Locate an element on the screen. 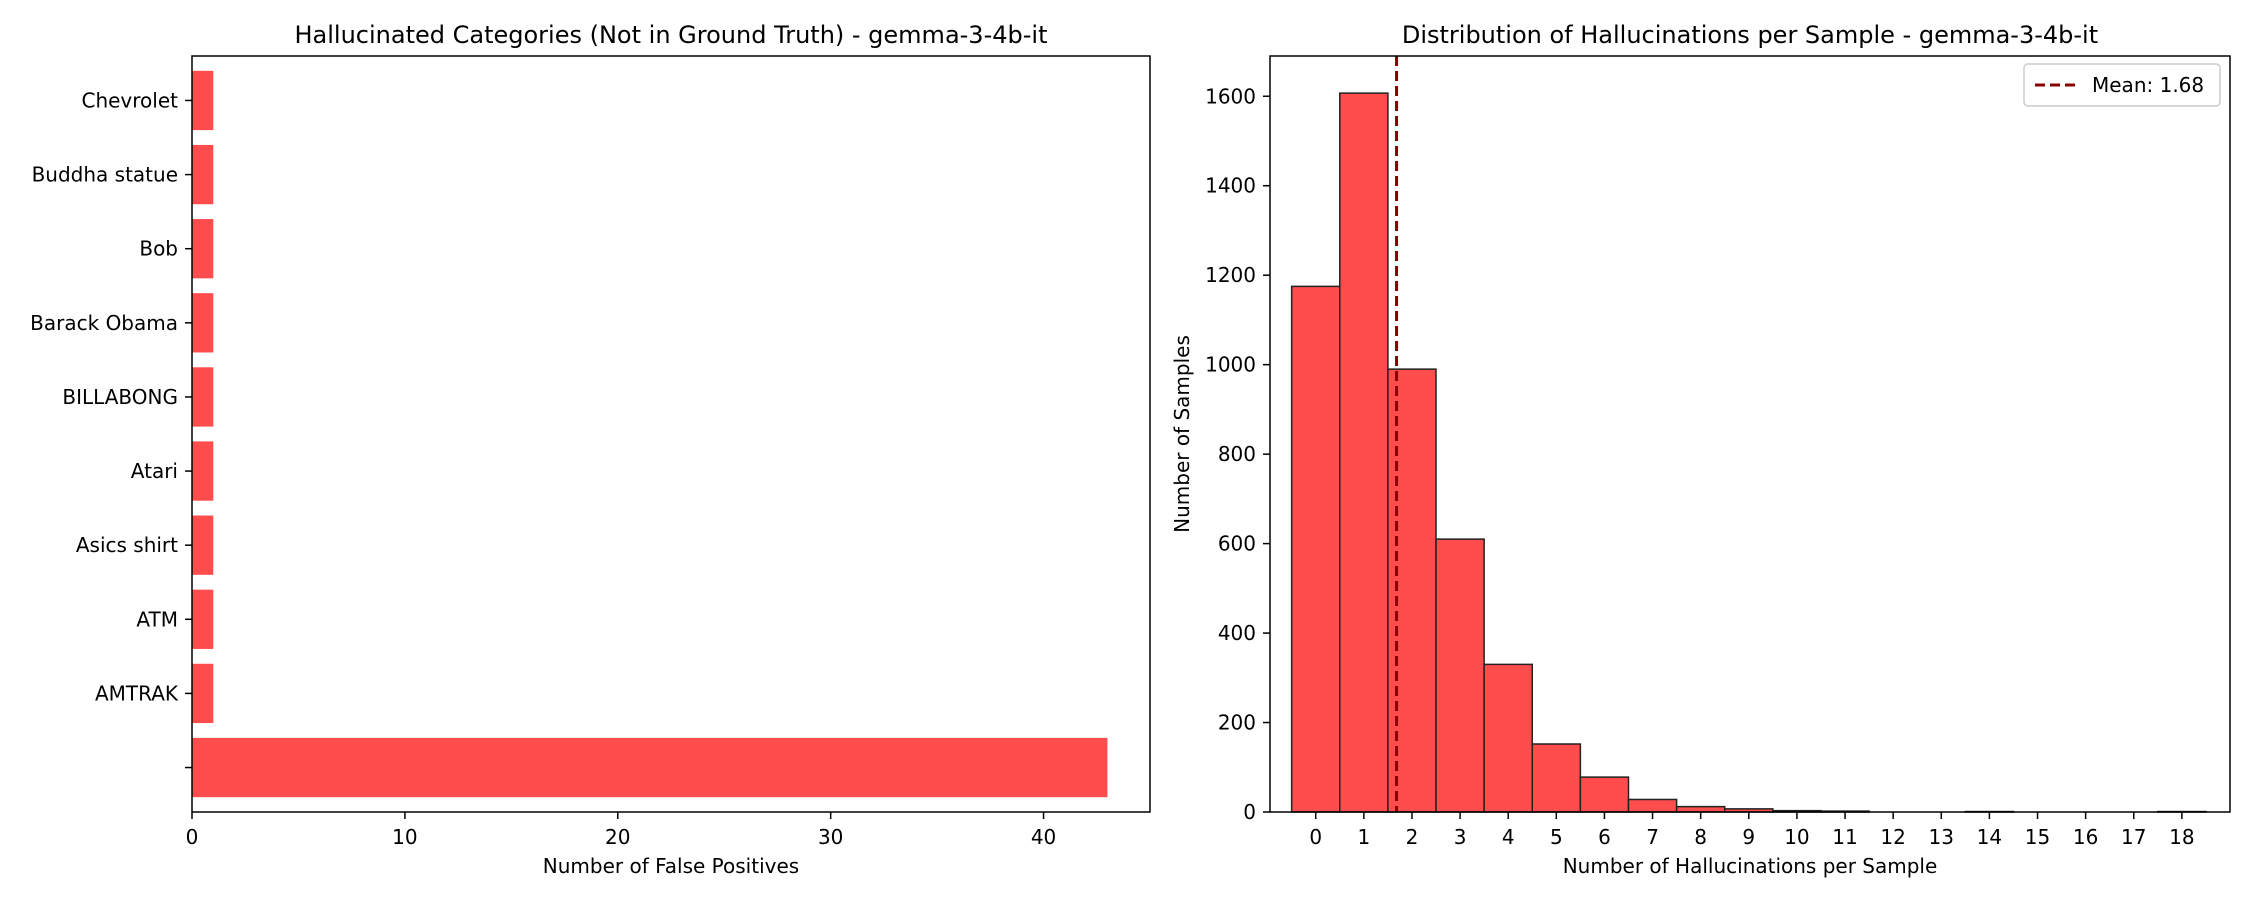 This screenshot has width=2250, height=900. legend-frame is located at coordinates (2122, 85).